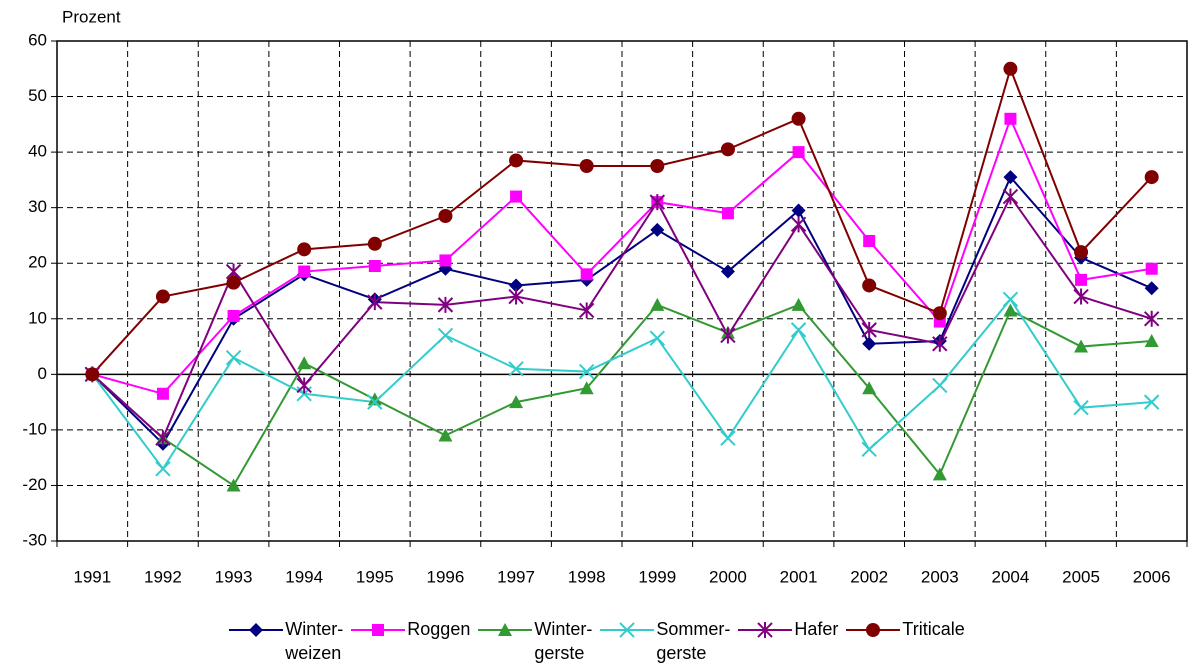 This screenshot has height=668, width=1192. I want to click on legend-label: Sommer- gerste, so click(693, 641).